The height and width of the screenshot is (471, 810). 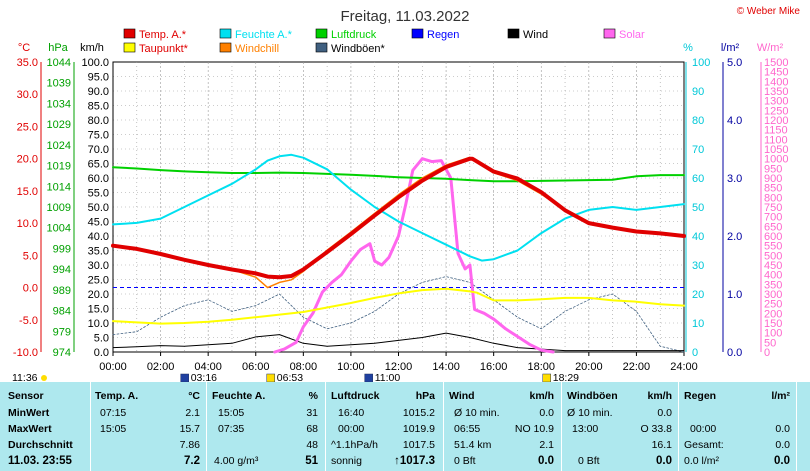 What do you see at coordinates (184, 377) in the screenshot?
I see `moonrise-marker-icon` at bounding box center [184, 377].